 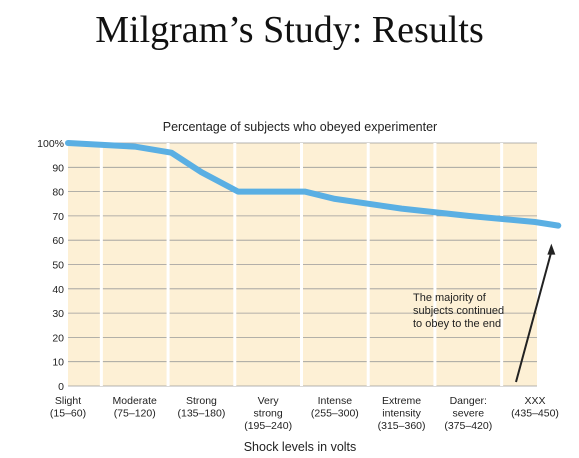 What do you see at coordinates (300, 447) in the screenshot?
I see `x-axis-label: Shock levels in volts` at bounding box center [300, 447].